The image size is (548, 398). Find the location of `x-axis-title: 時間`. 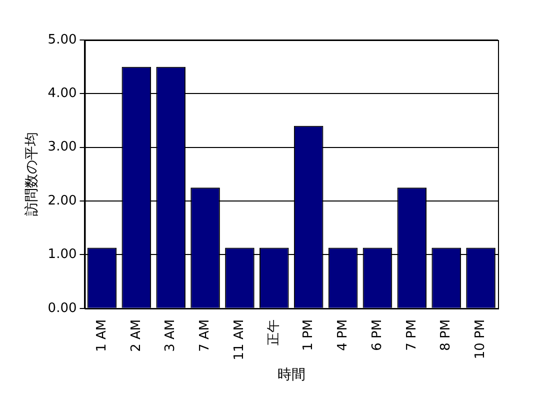

x-axis-title: 時間 is located at coordinates (291, 375).